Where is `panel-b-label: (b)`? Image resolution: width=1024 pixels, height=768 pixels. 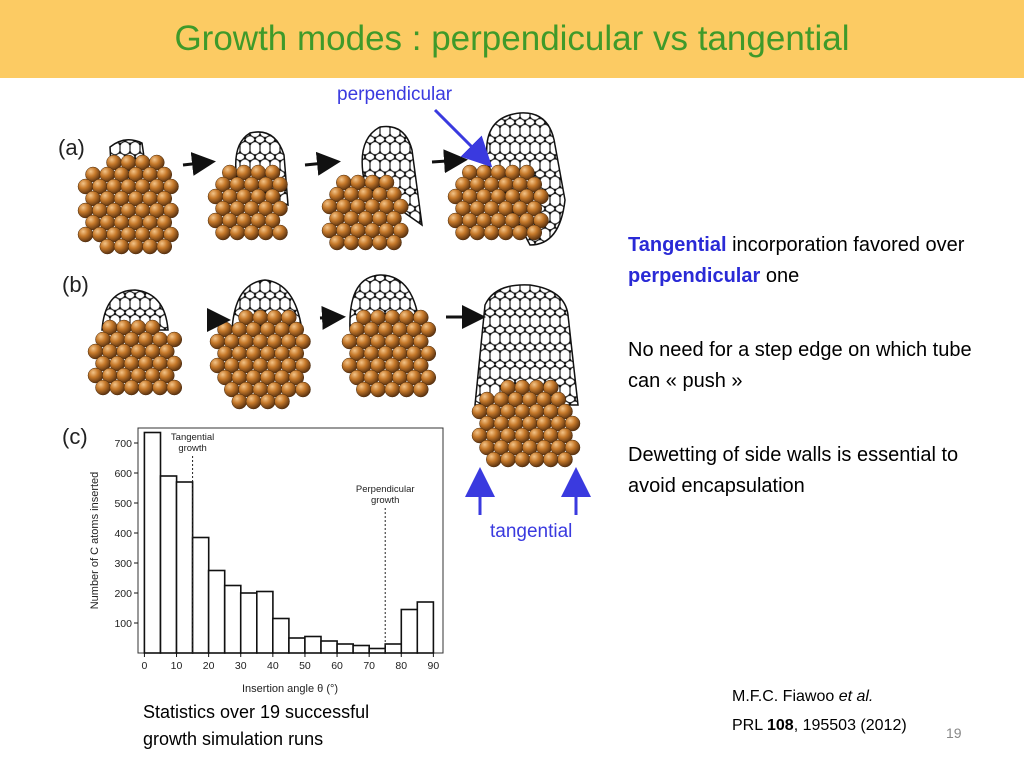
panel-b-label: (b) is located at coordinates (75, 284).